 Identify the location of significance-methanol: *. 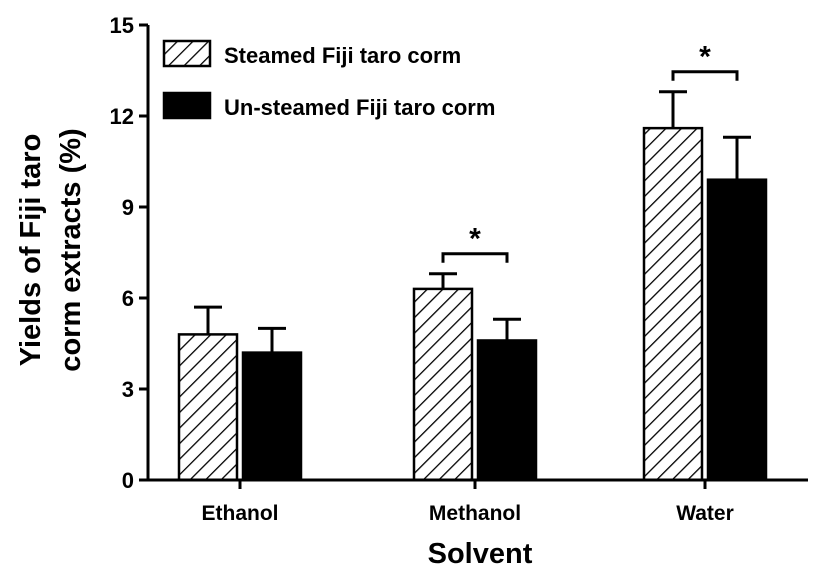
(475, 243).